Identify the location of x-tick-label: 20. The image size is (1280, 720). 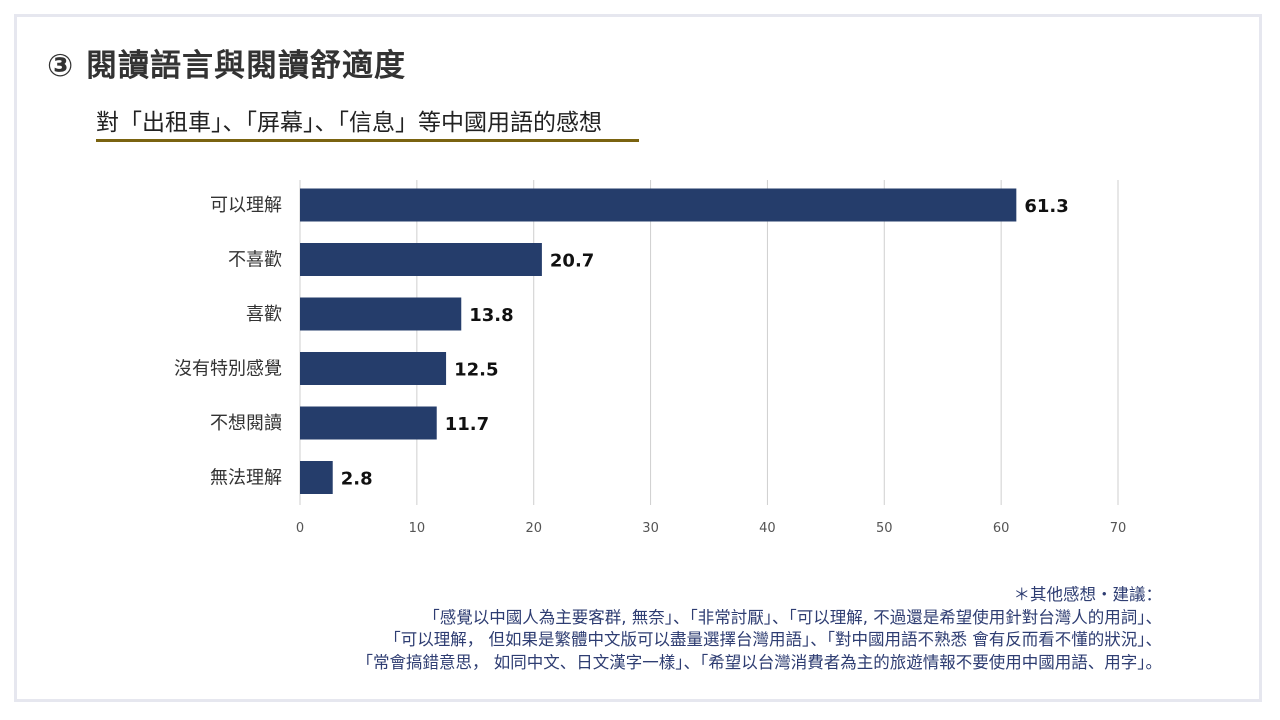
(533, 528).